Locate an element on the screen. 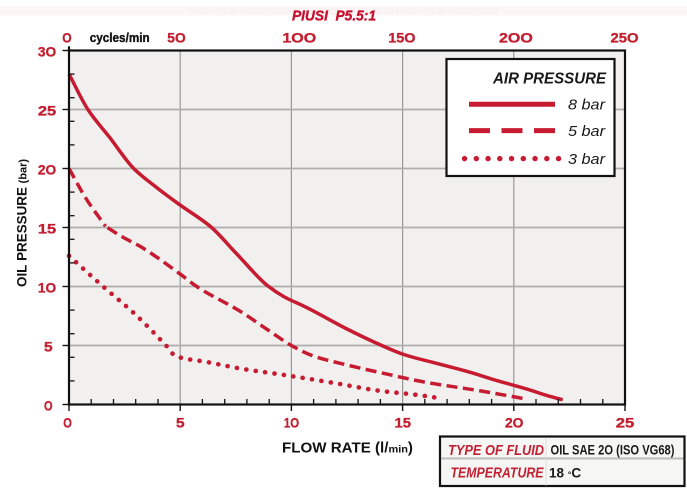 The image size is (687, 500). svg-text: PIUSI P5.5:1 is located at coordinates (334, 17).